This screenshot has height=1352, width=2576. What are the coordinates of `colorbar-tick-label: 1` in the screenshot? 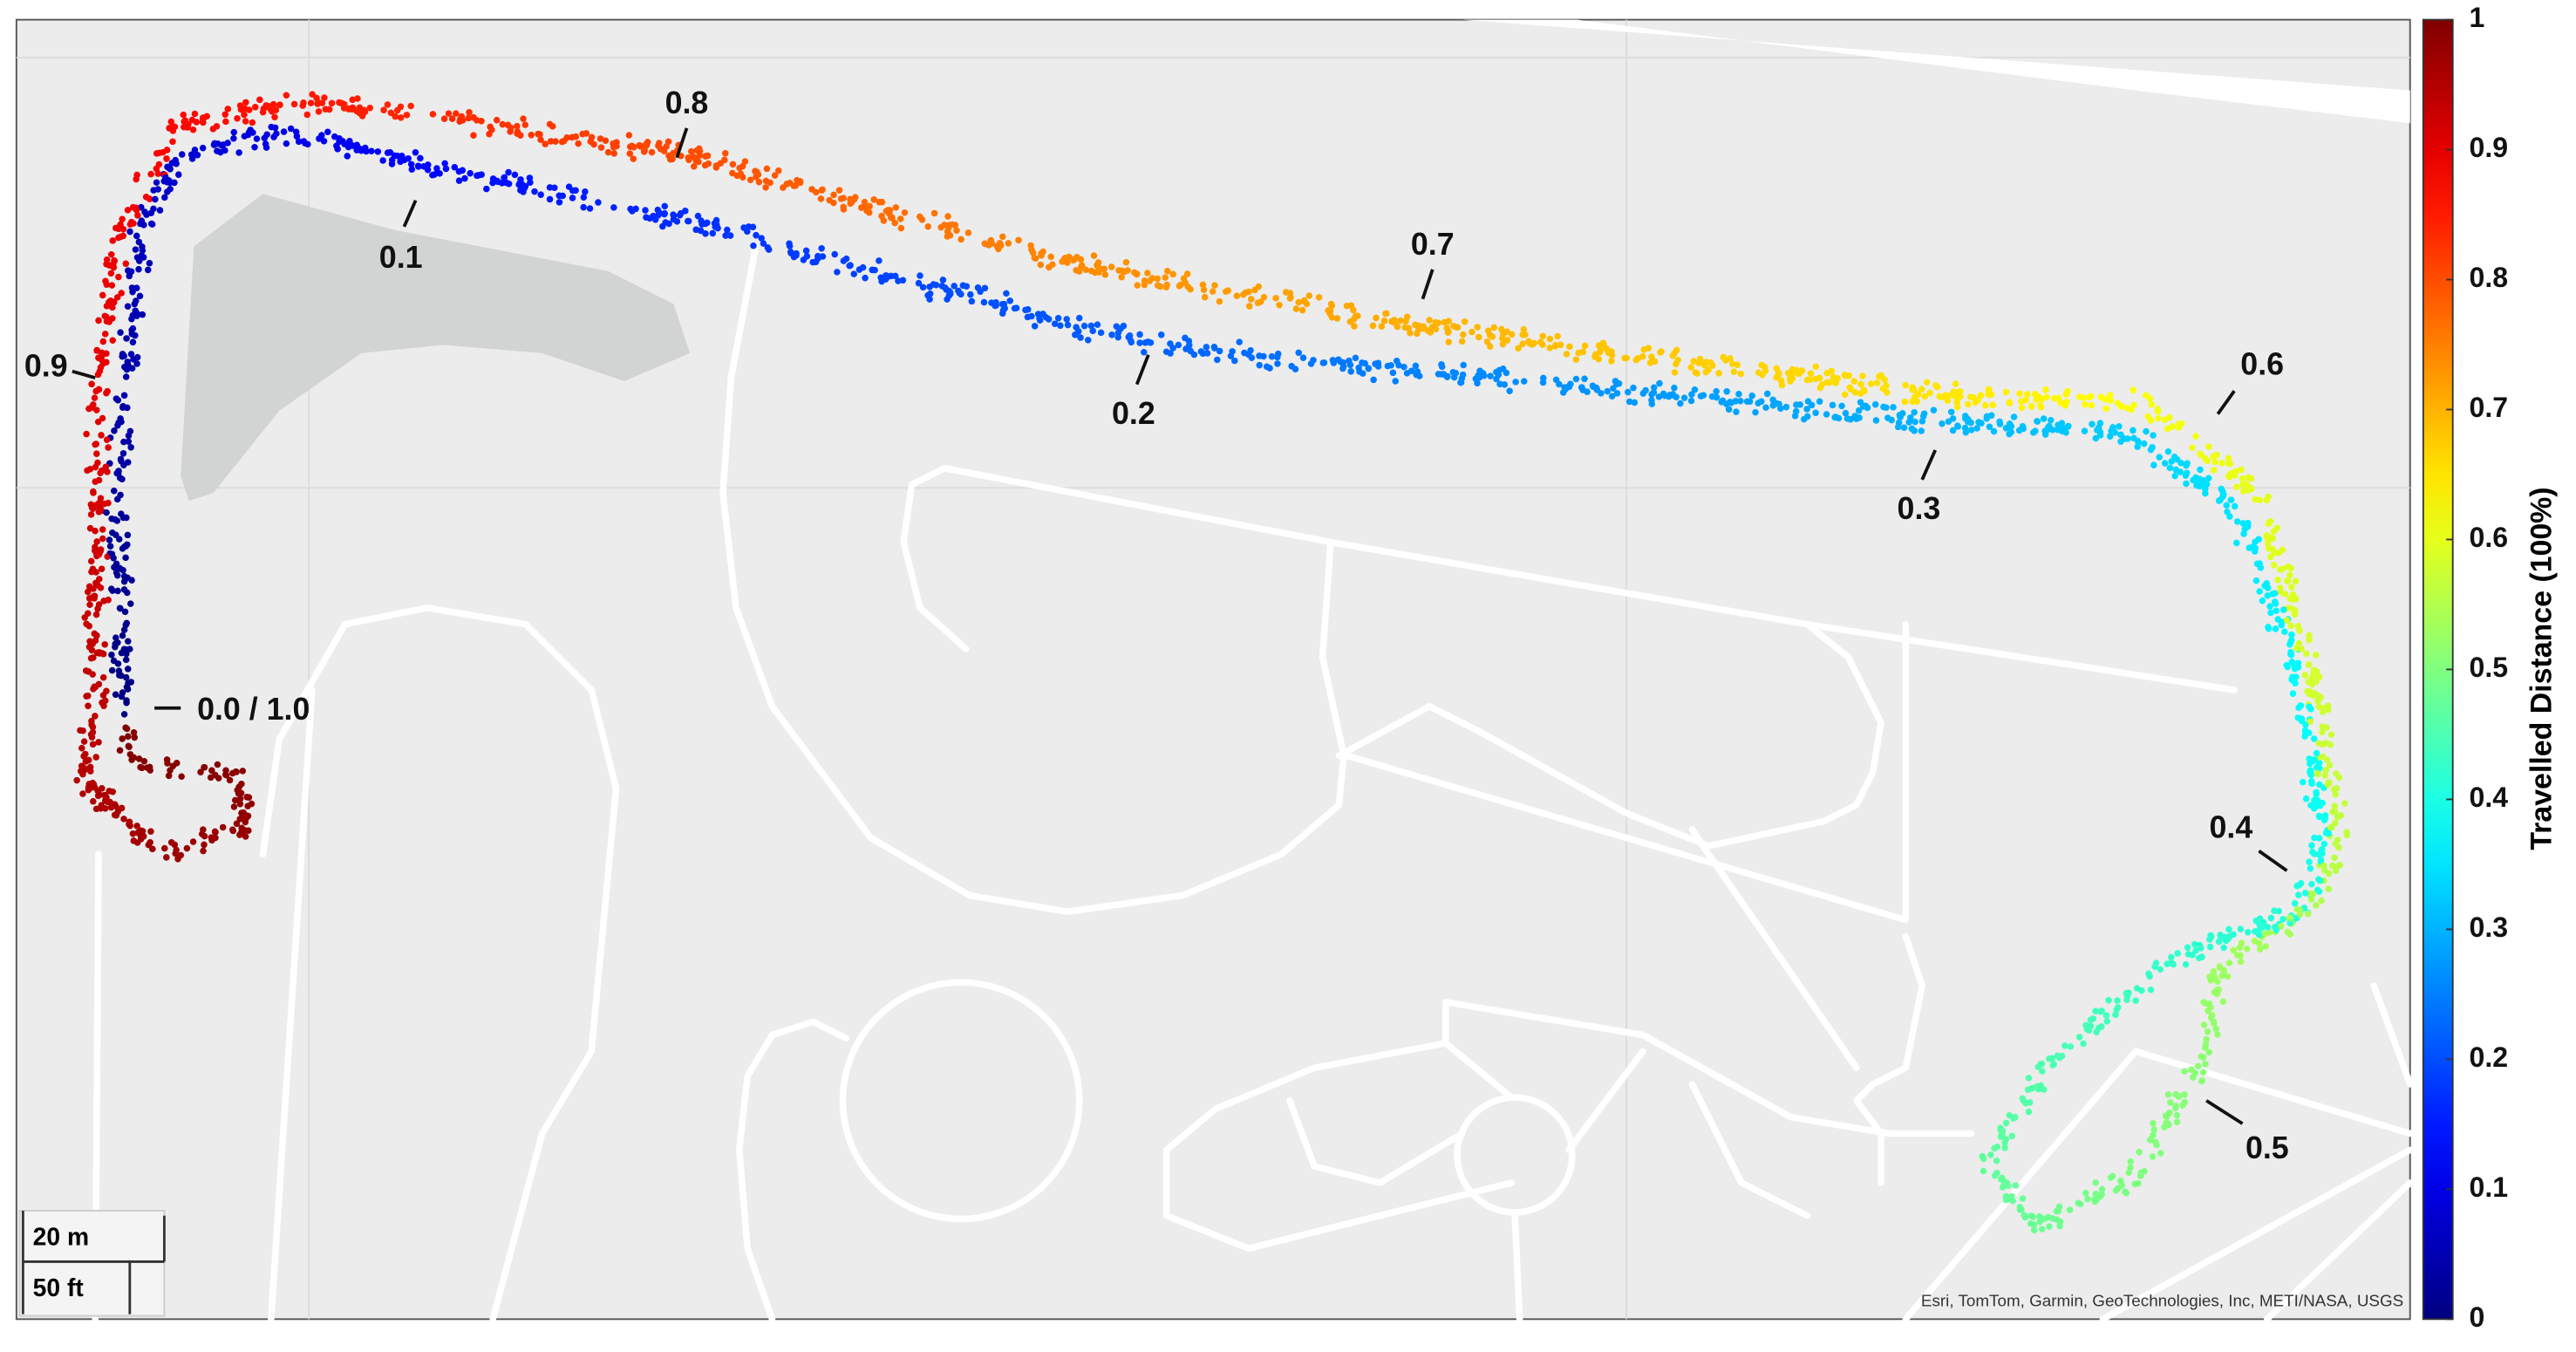 It's located at (2477, 18).